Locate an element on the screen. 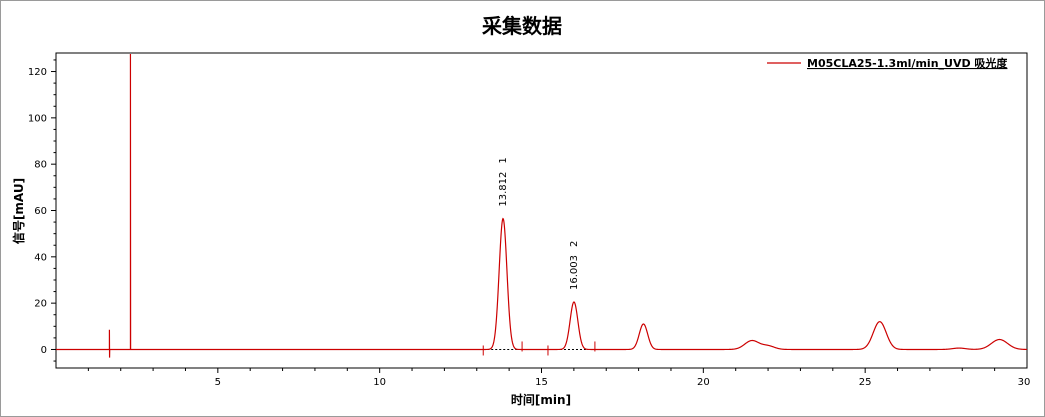 This screenshot has height=417, width=1045. x-tick-label: 15 is located at coordinates (541, 382).